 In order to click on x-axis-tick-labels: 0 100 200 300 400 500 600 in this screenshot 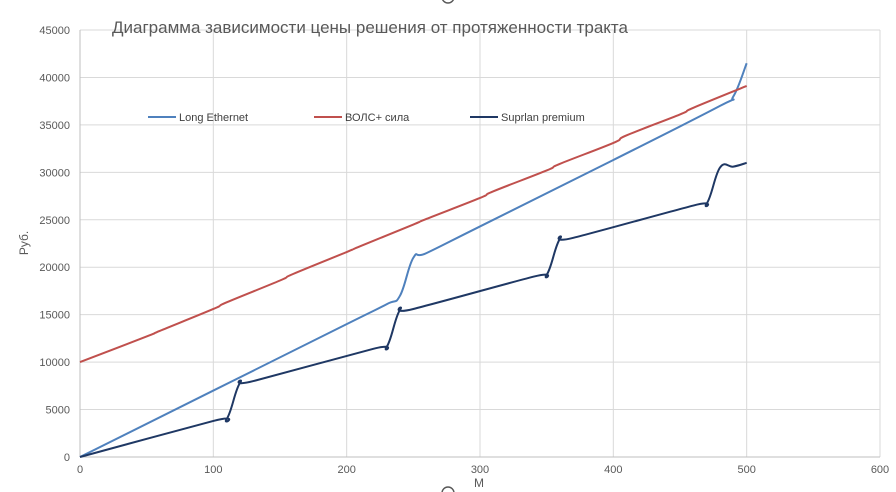, I will do `click(483, 470)`.